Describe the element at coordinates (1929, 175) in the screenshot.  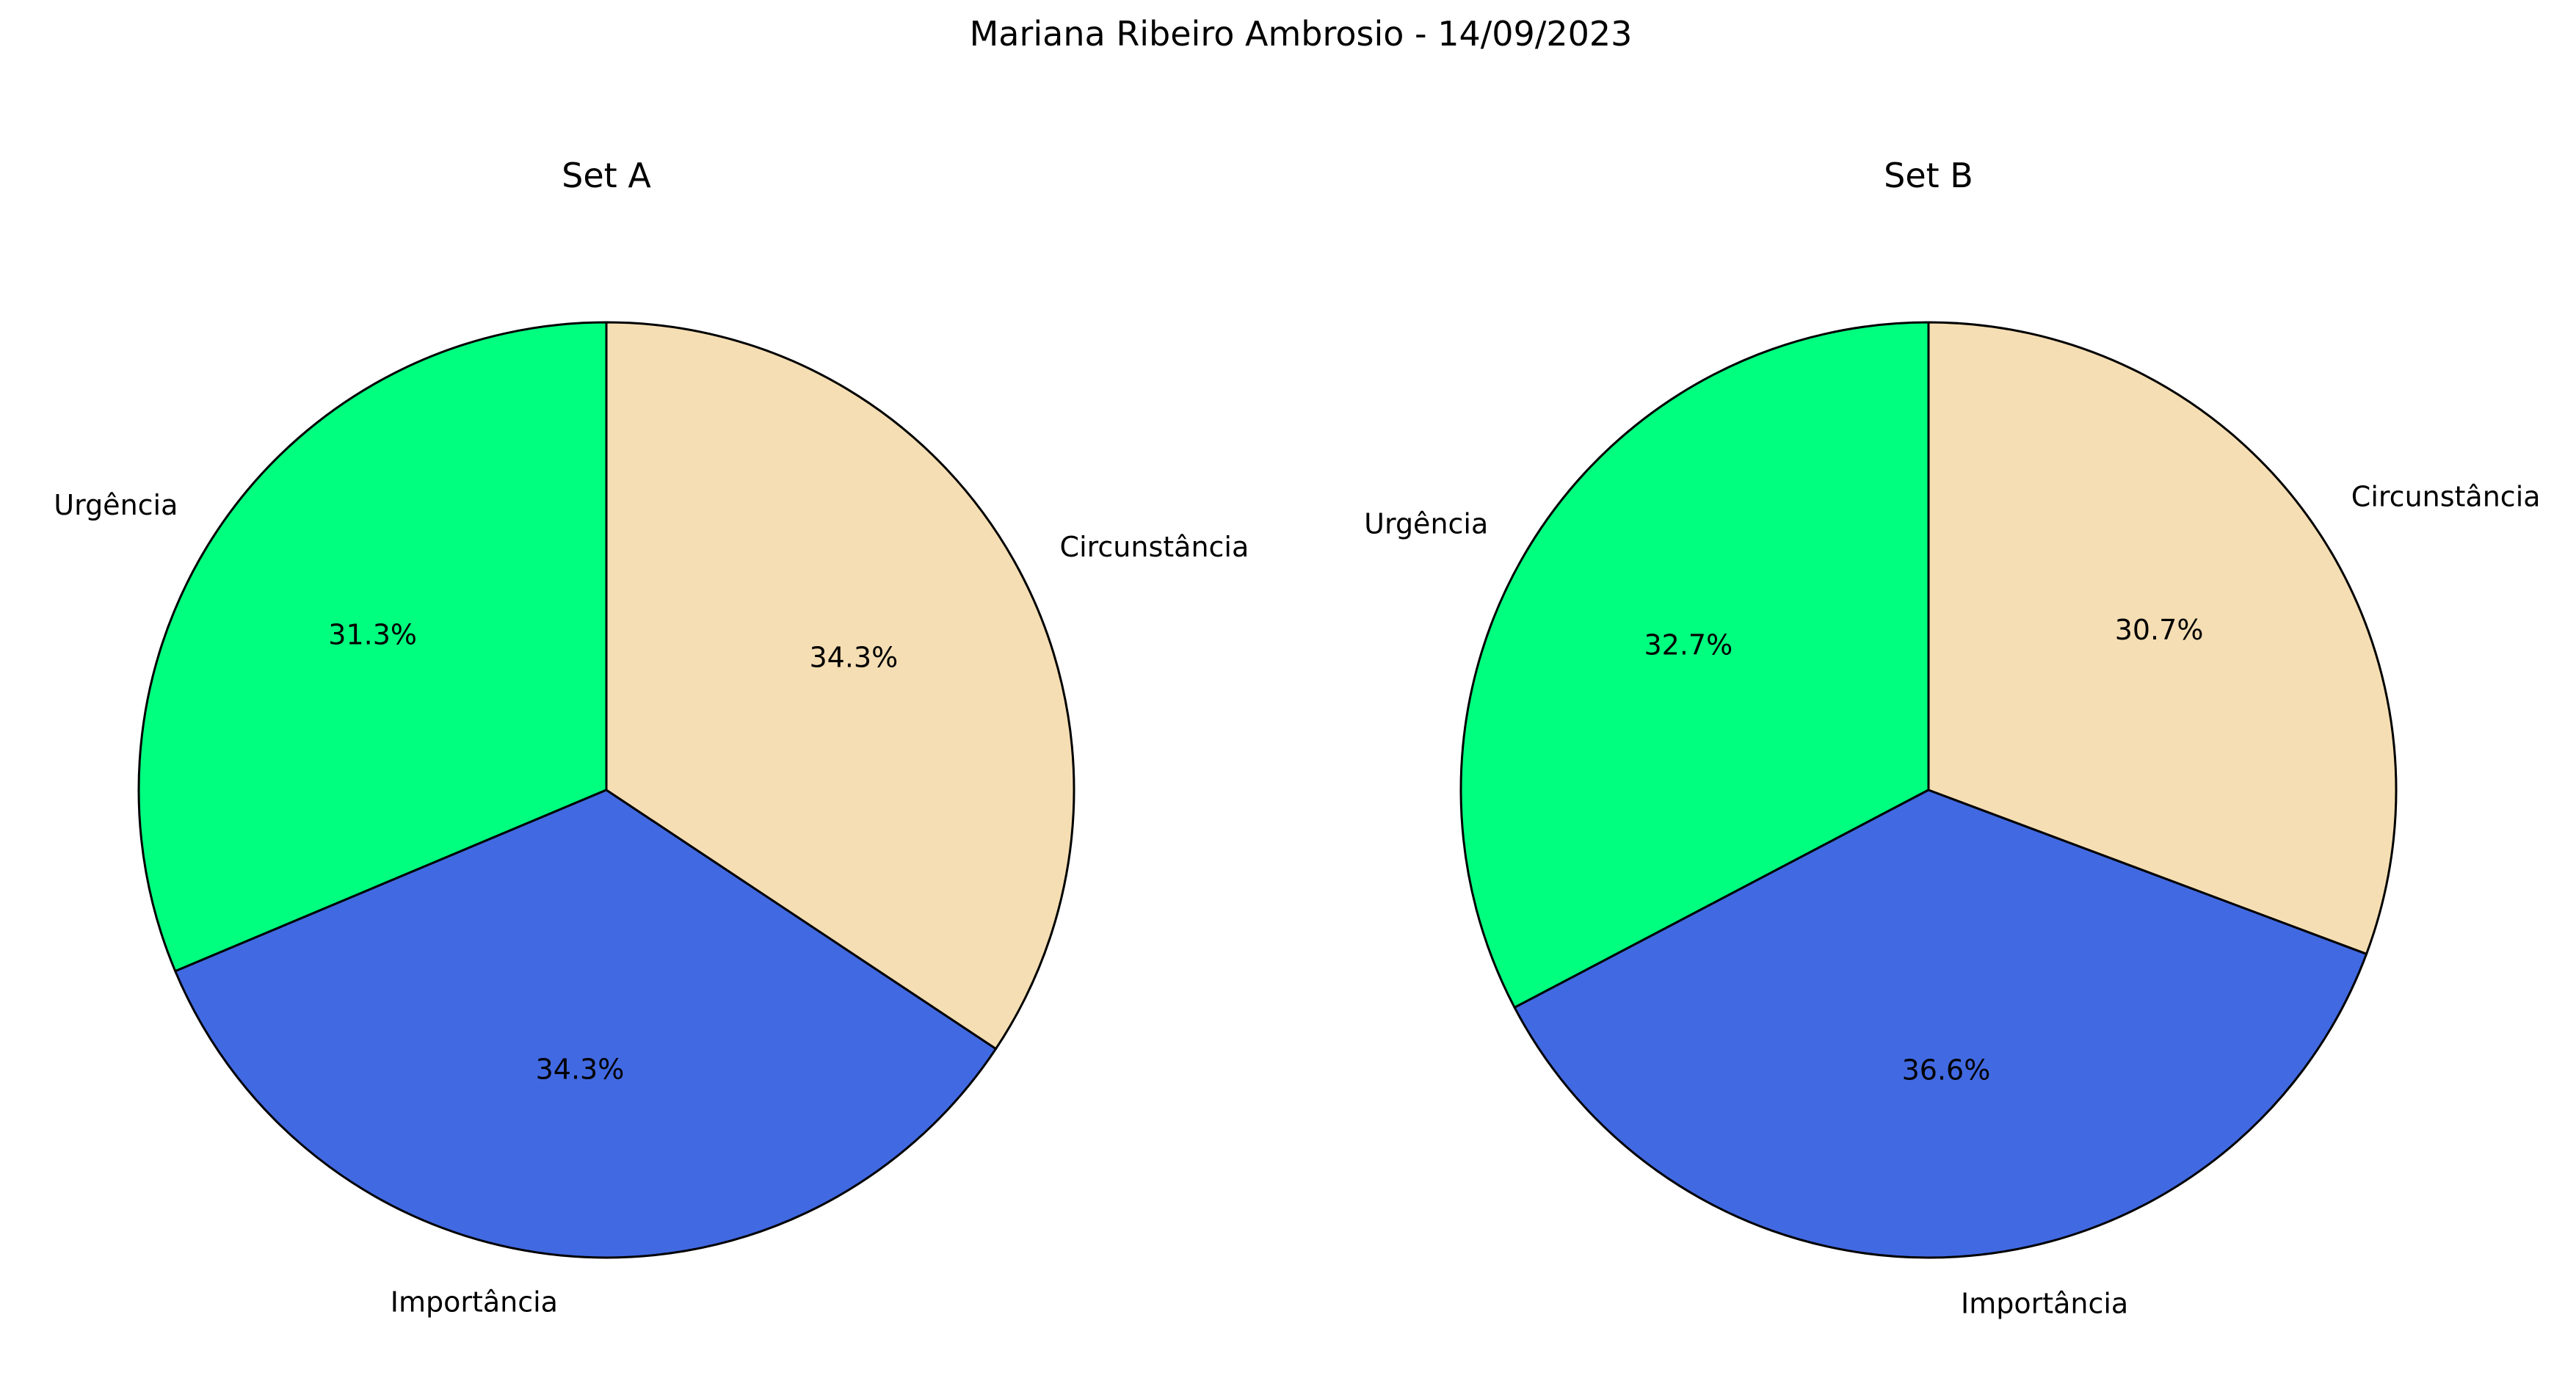
I see `pie-title: Set B` at that location.